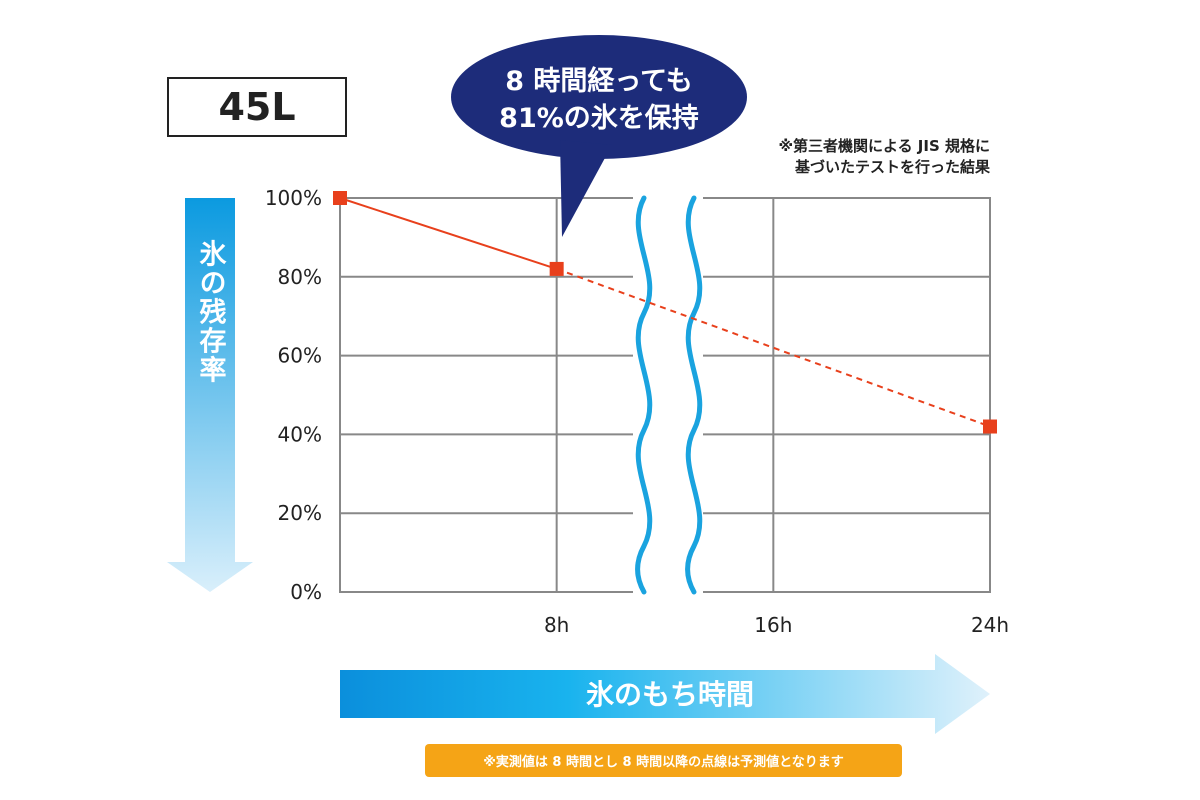  What do you see at coordinates (293, 198) in the screenshot?
I see `y-tick-label: 100%` at bounding box center [293, 198].